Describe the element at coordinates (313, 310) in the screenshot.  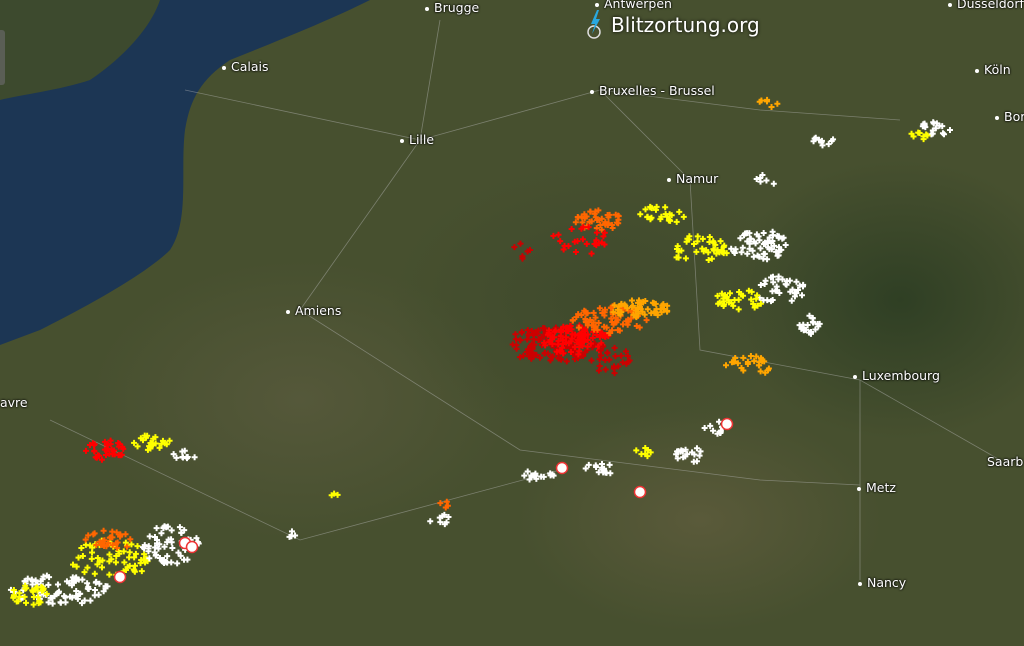
I see `city-label: Amiens` at that location.